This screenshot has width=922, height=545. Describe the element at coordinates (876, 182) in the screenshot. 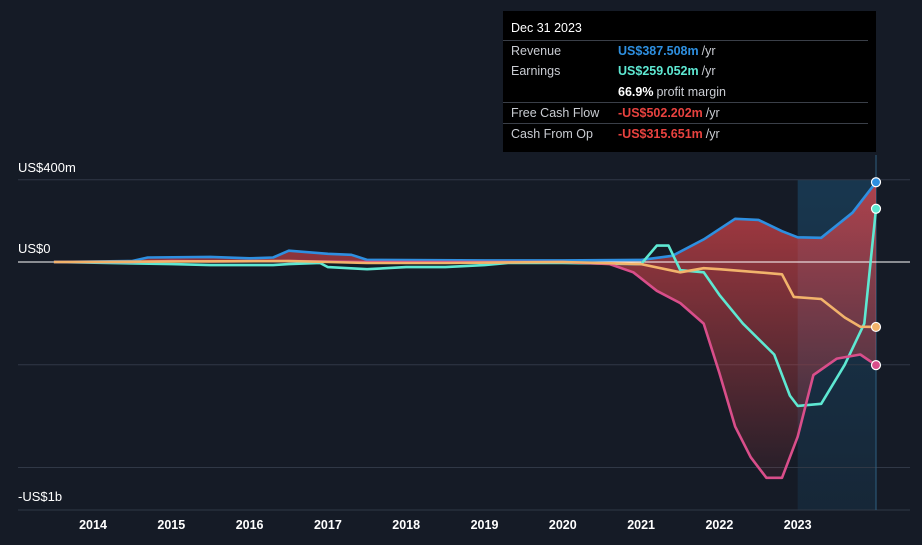

I see `revenue-end-point` at that location.